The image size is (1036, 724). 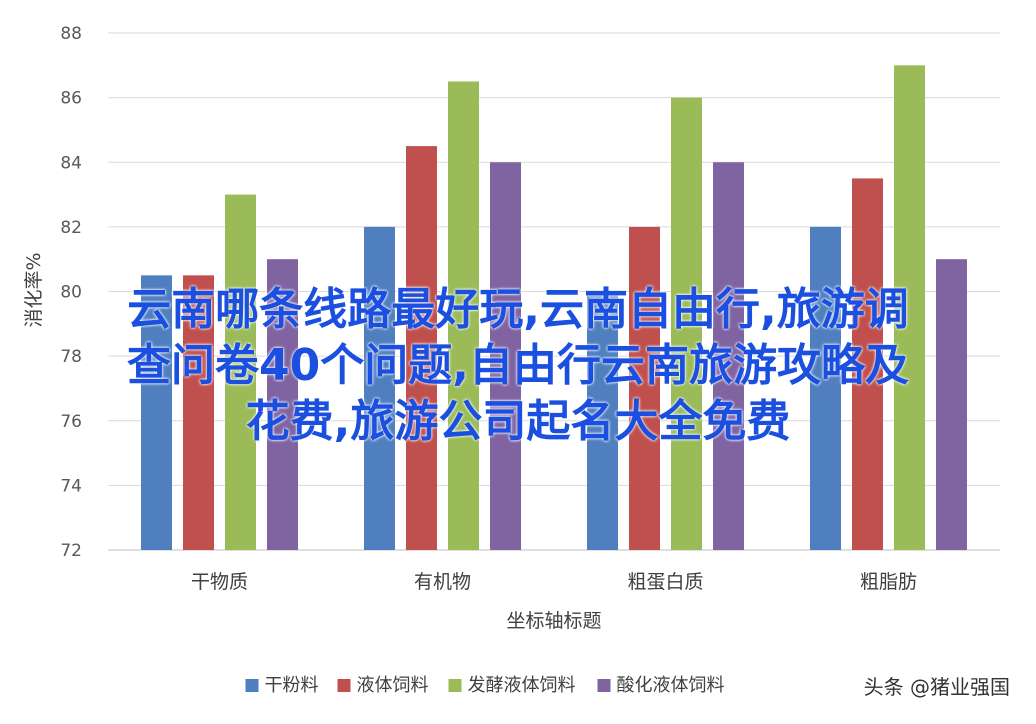 I want to click on legend-label: 酸化液体饲料, so click(x=671, y=685).